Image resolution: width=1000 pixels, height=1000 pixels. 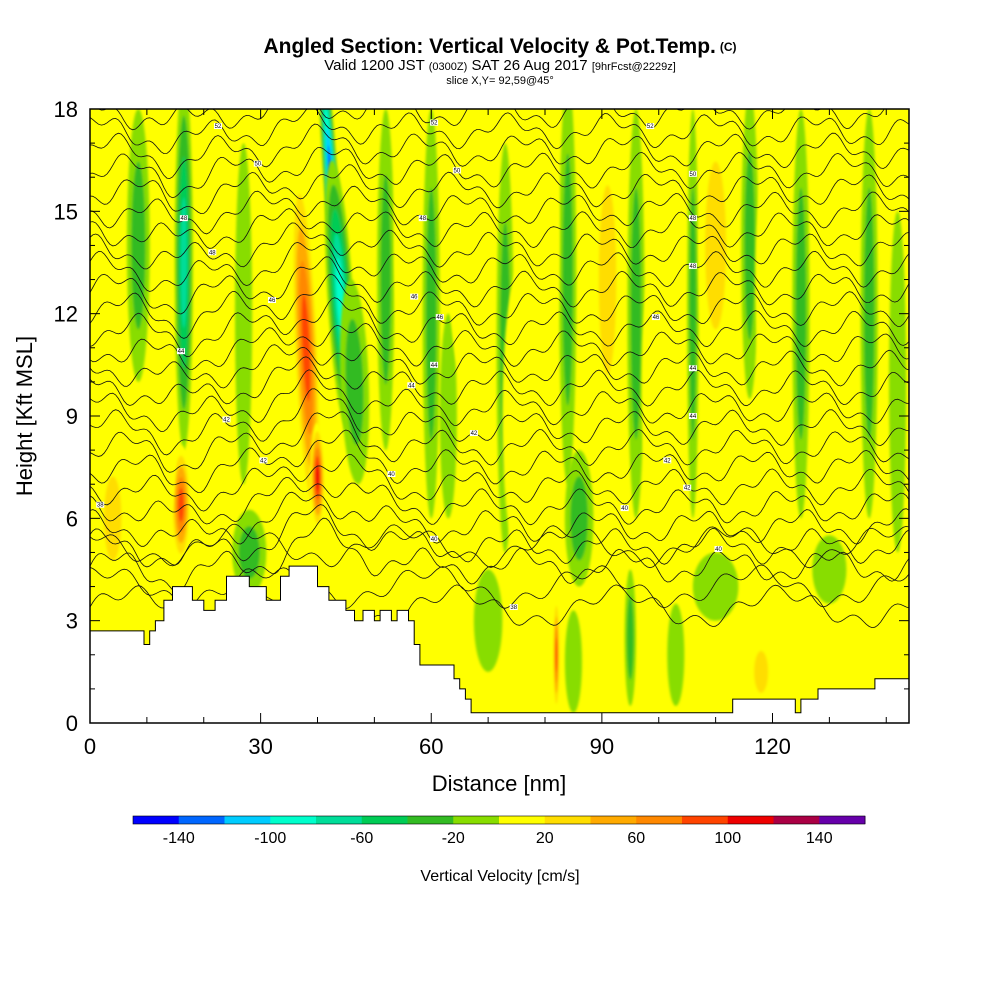 I want to click on subtitle-utc: (0300Z), so click(x=448, y=67).